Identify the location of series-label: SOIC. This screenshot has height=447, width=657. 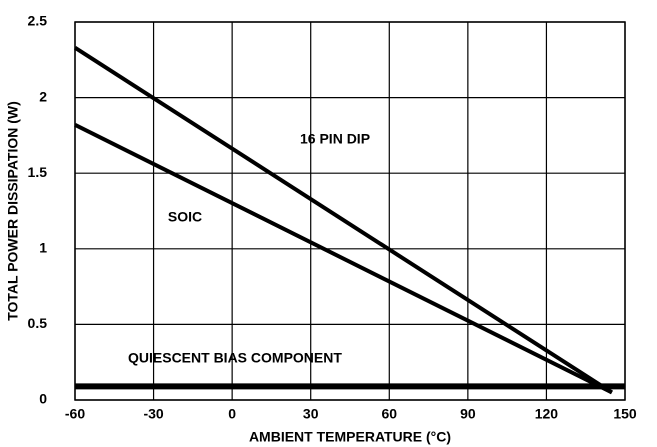
(185, 217).